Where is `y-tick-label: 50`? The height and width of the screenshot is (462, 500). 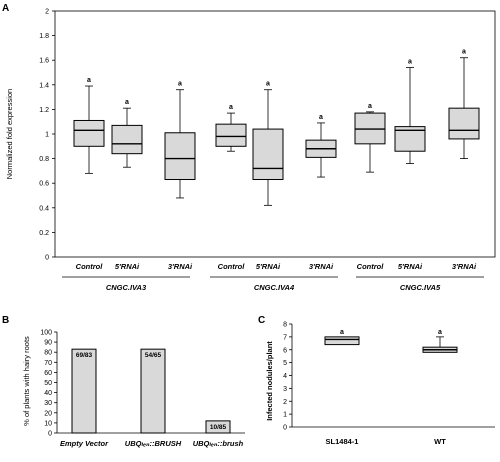 y-tick-label: 50 is located at coordinates (48, 383).